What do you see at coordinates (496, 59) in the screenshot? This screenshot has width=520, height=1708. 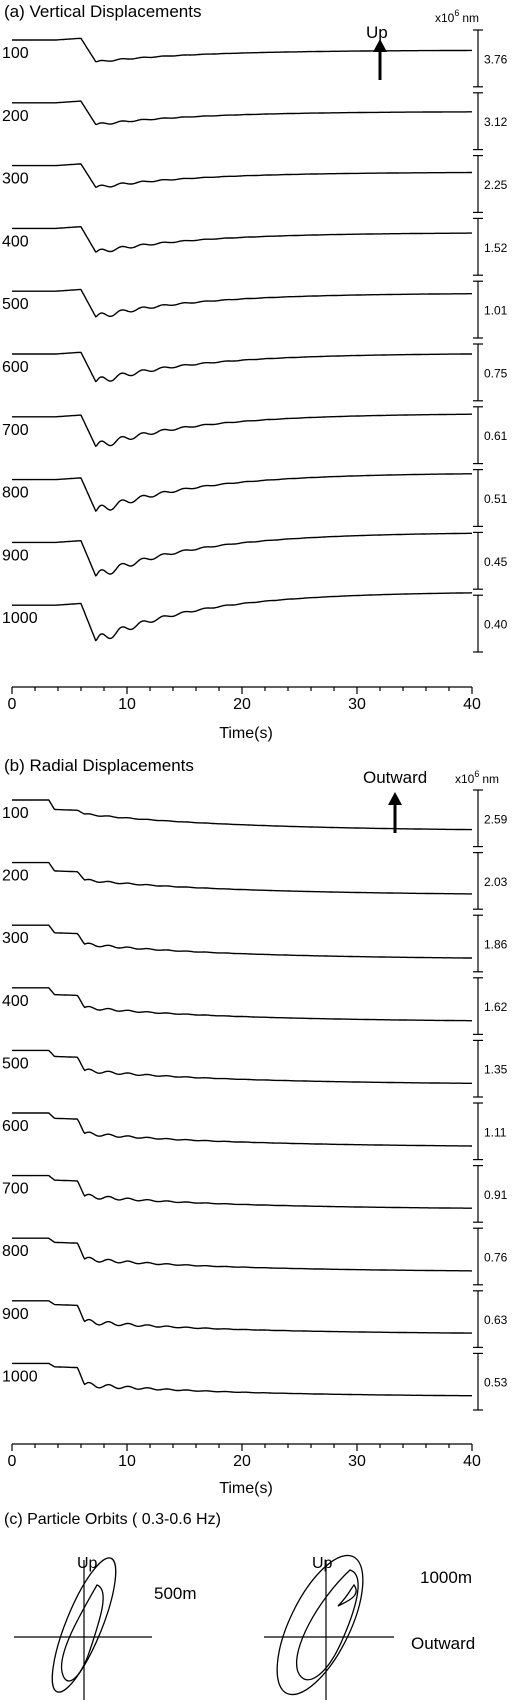 I see `a-scale-value-100: 3.76` at bounding box center [496, 59].